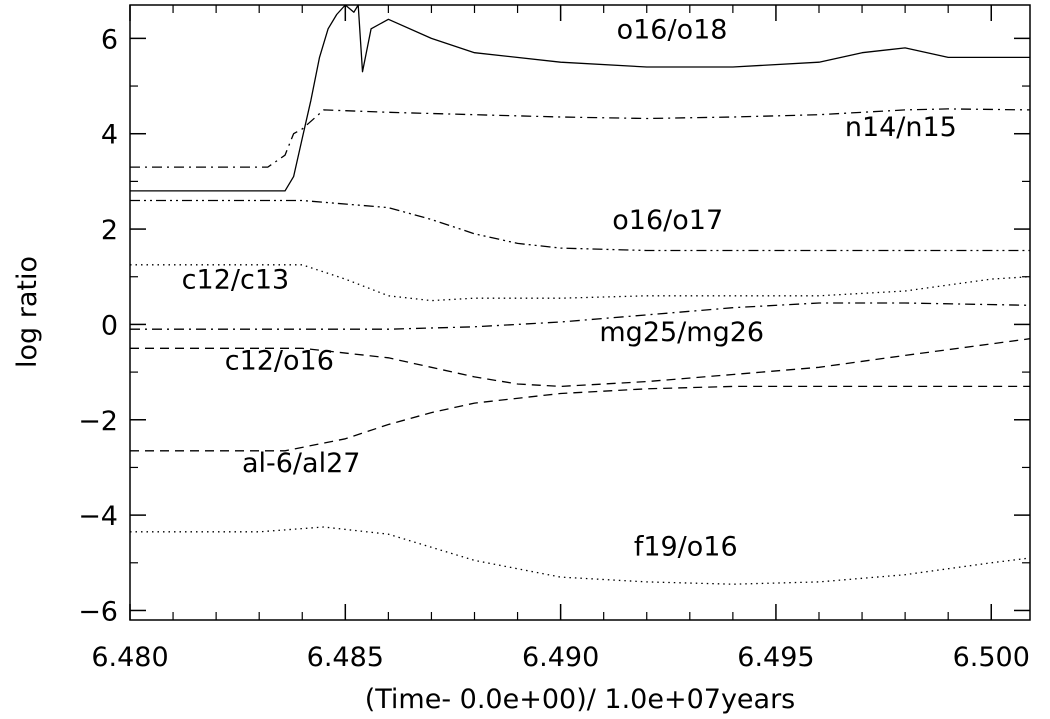  I want to click on x-tick-label: 6.490, so click(560, 657).